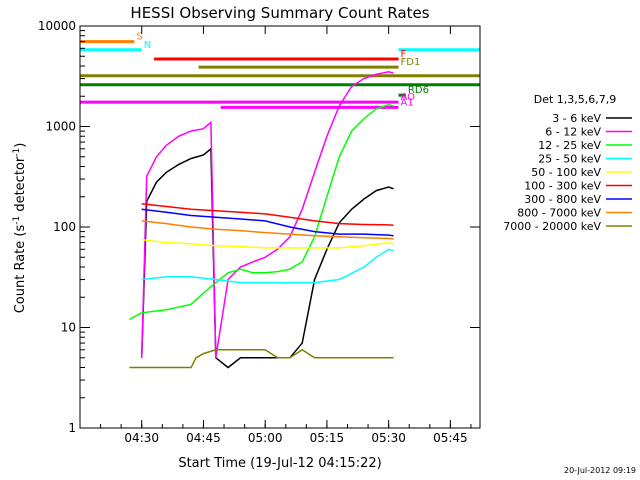 Image resolution: width=640 pixels, height=480 pixels. I want to click on legend-label-12-25-kev: 12 - 25 keV, so click(569, 145).